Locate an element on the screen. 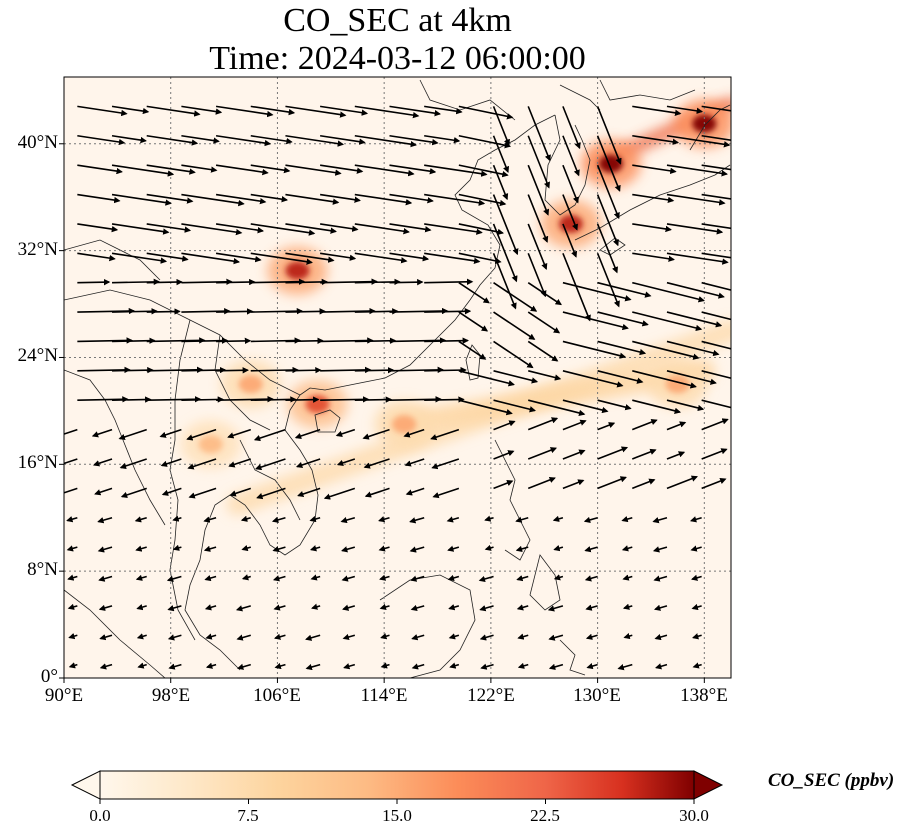  colorbar-tick-label: 22.5 is located at coordinates (545, 815).